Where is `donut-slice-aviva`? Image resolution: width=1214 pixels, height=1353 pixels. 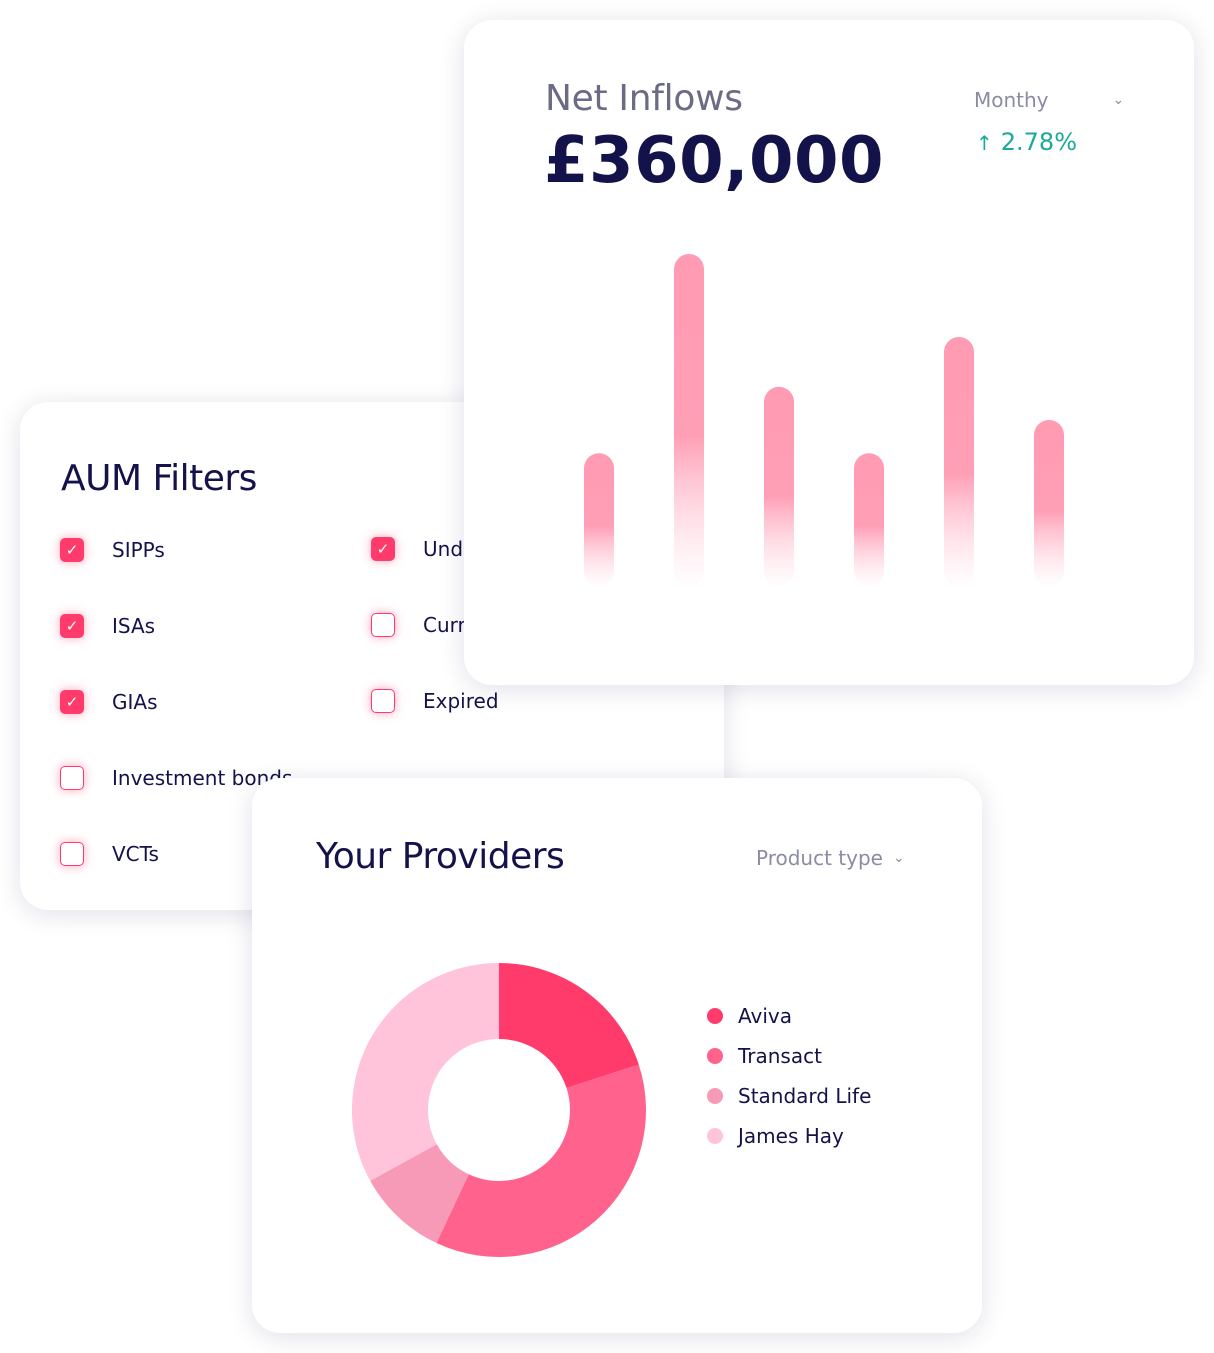
donut-slice-aviva is located at coordinates (569, 1026).